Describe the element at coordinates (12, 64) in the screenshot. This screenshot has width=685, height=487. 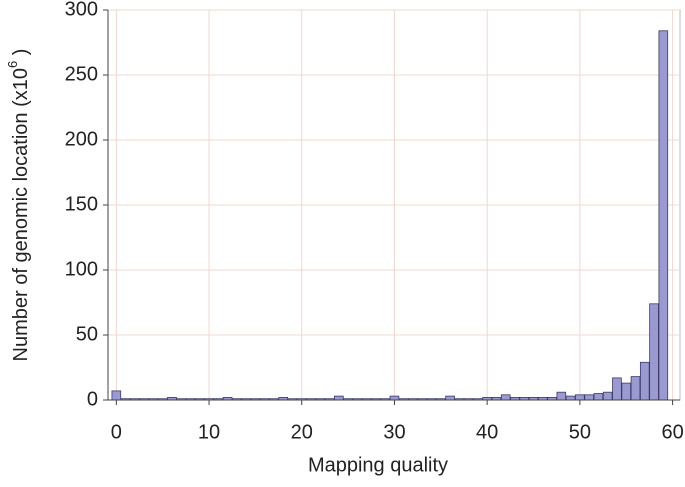
I see `y-label-sup: 6` at that location.